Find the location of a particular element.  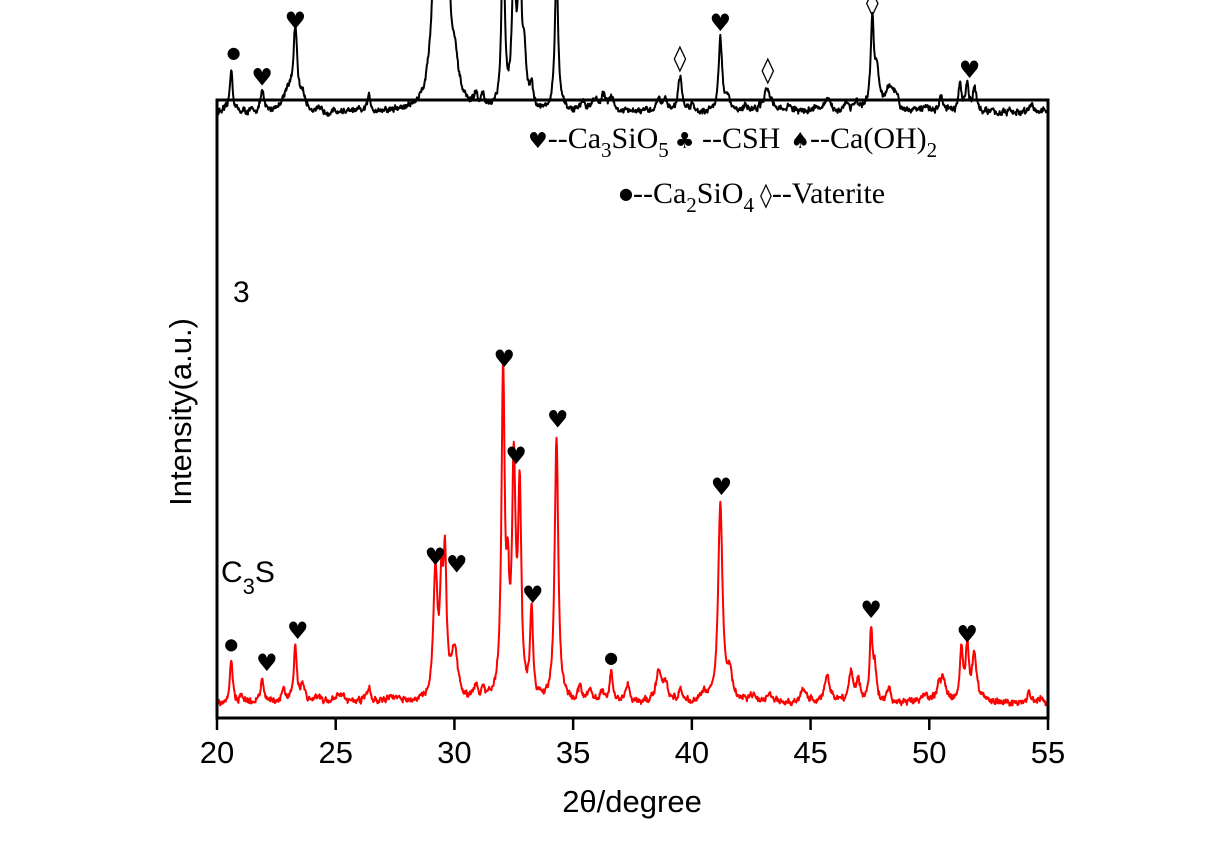

x-tick-label-45: 45 is located at coordinates (810, 752).